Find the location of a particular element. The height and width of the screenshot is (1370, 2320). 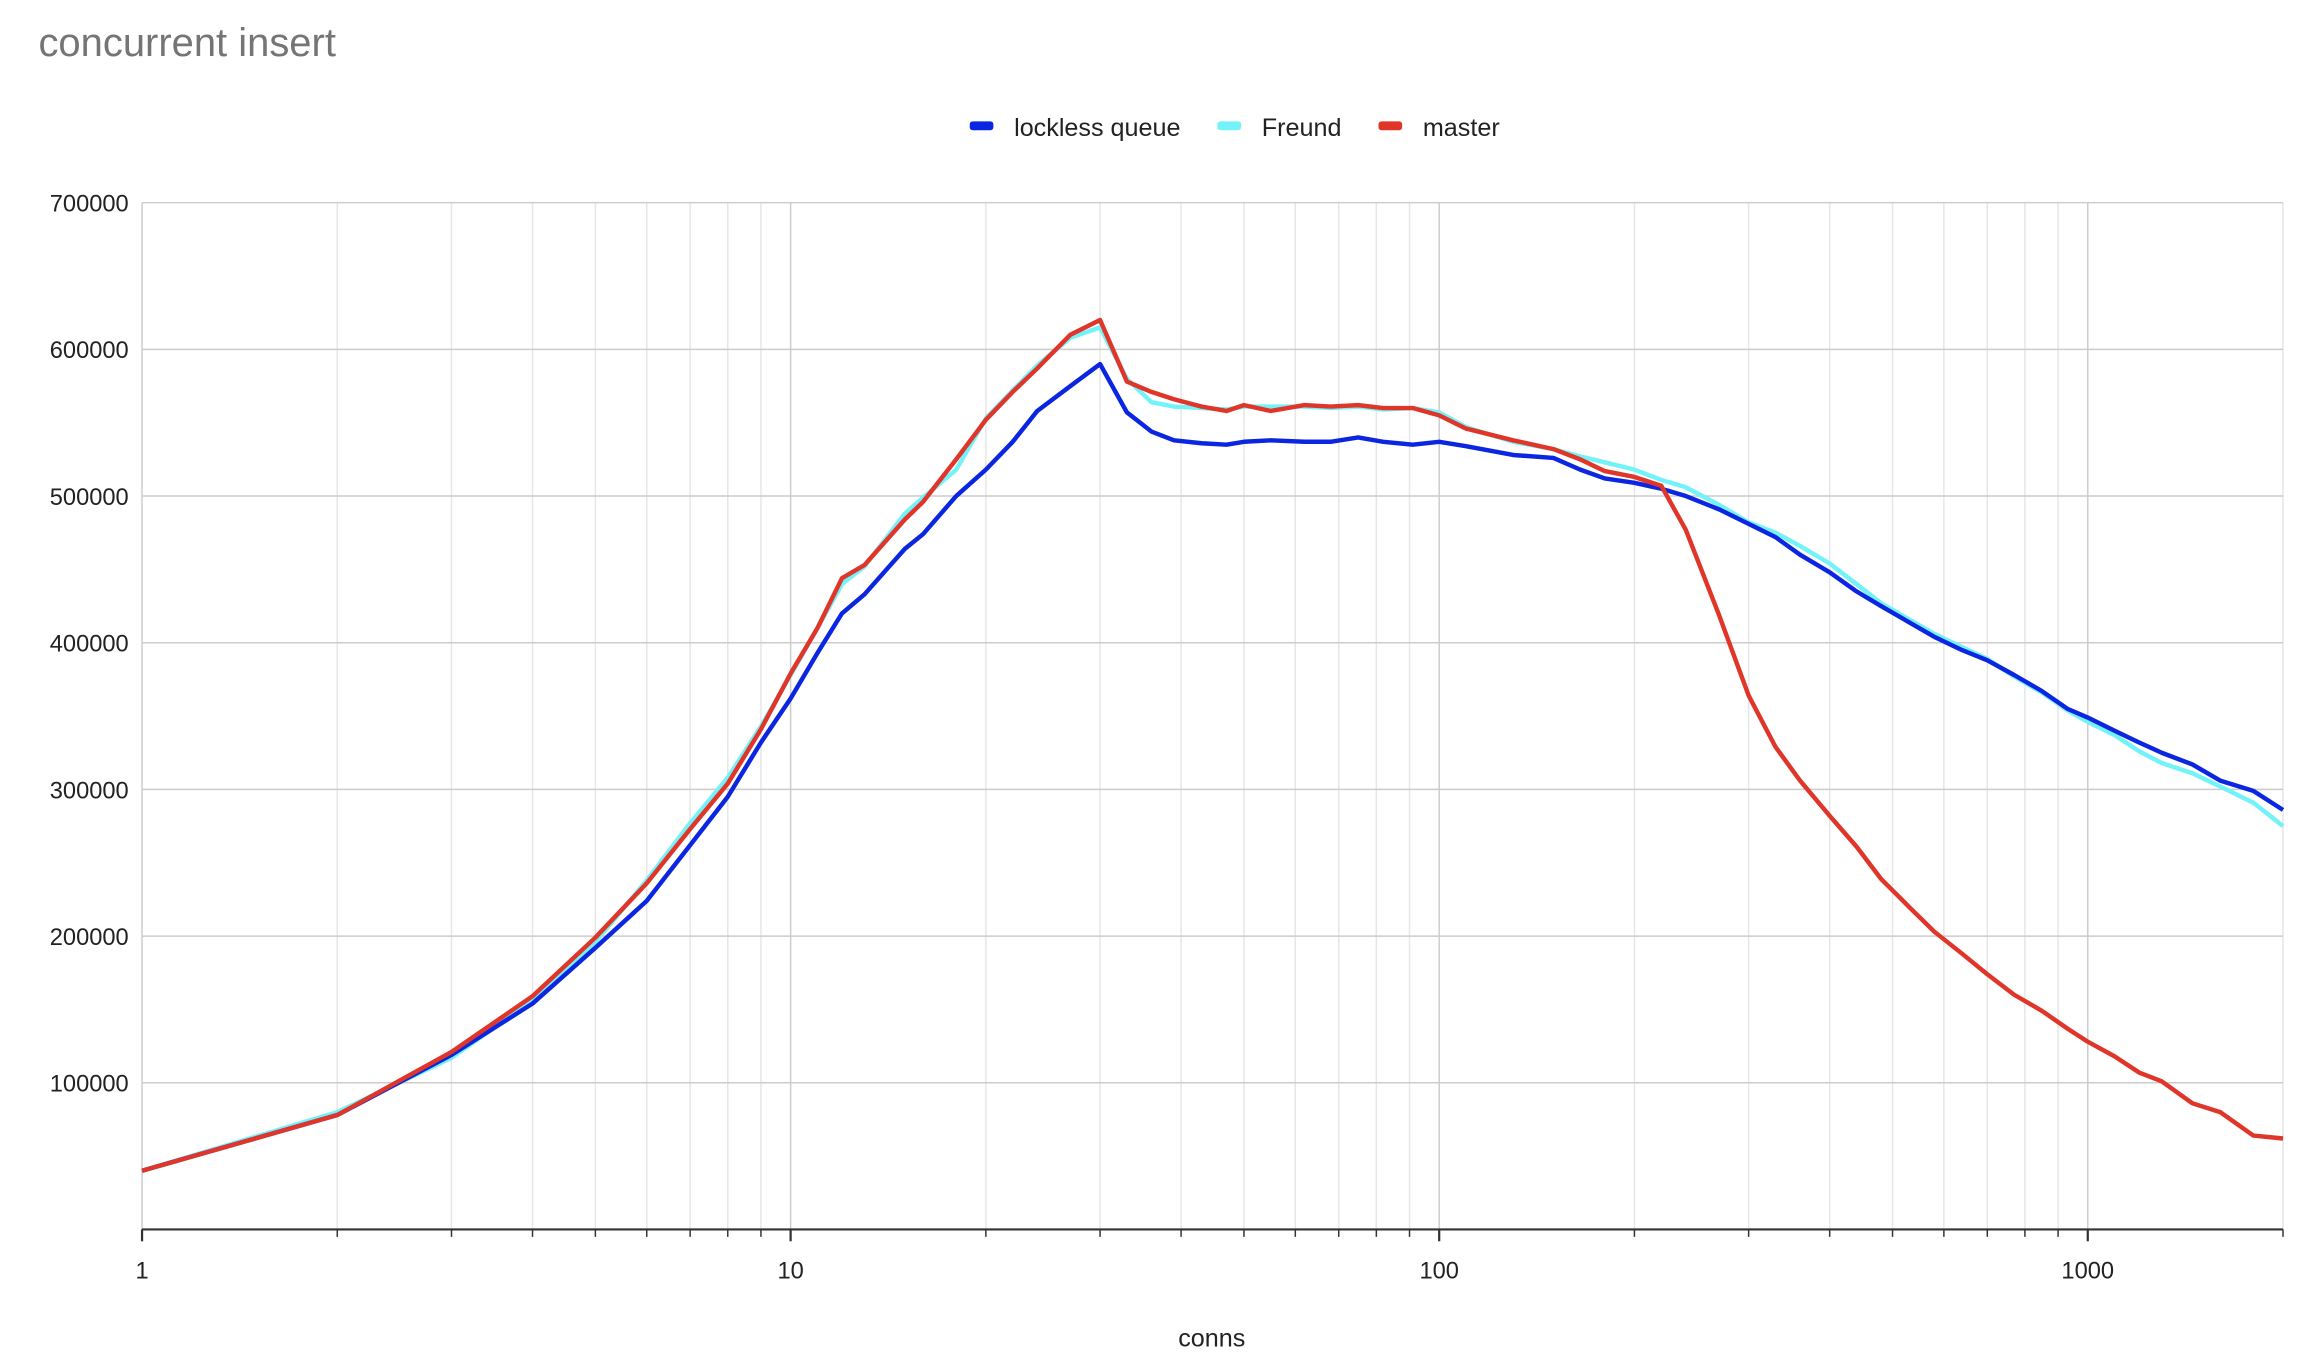

x-axis-title: conns is located at coordinates (1211, 1338).